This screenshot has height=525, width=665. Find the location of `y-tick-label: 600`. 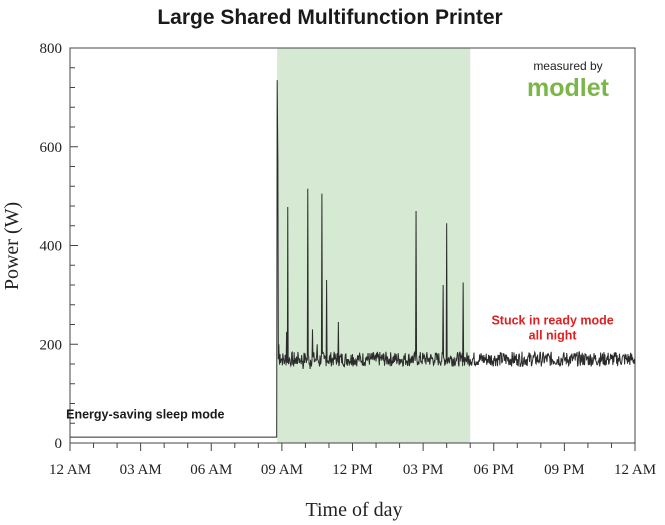

y-tick-label: 600 is located at coordinates (51, 148).